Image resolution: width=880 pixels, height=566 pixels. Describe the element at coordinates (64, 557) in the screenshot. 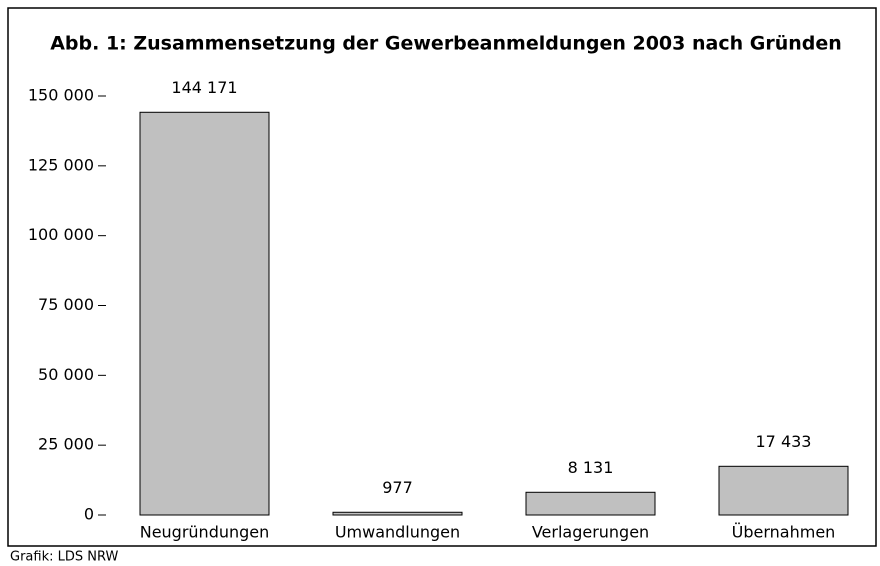

I see `source: Grafik: LDS NRW` at that location.